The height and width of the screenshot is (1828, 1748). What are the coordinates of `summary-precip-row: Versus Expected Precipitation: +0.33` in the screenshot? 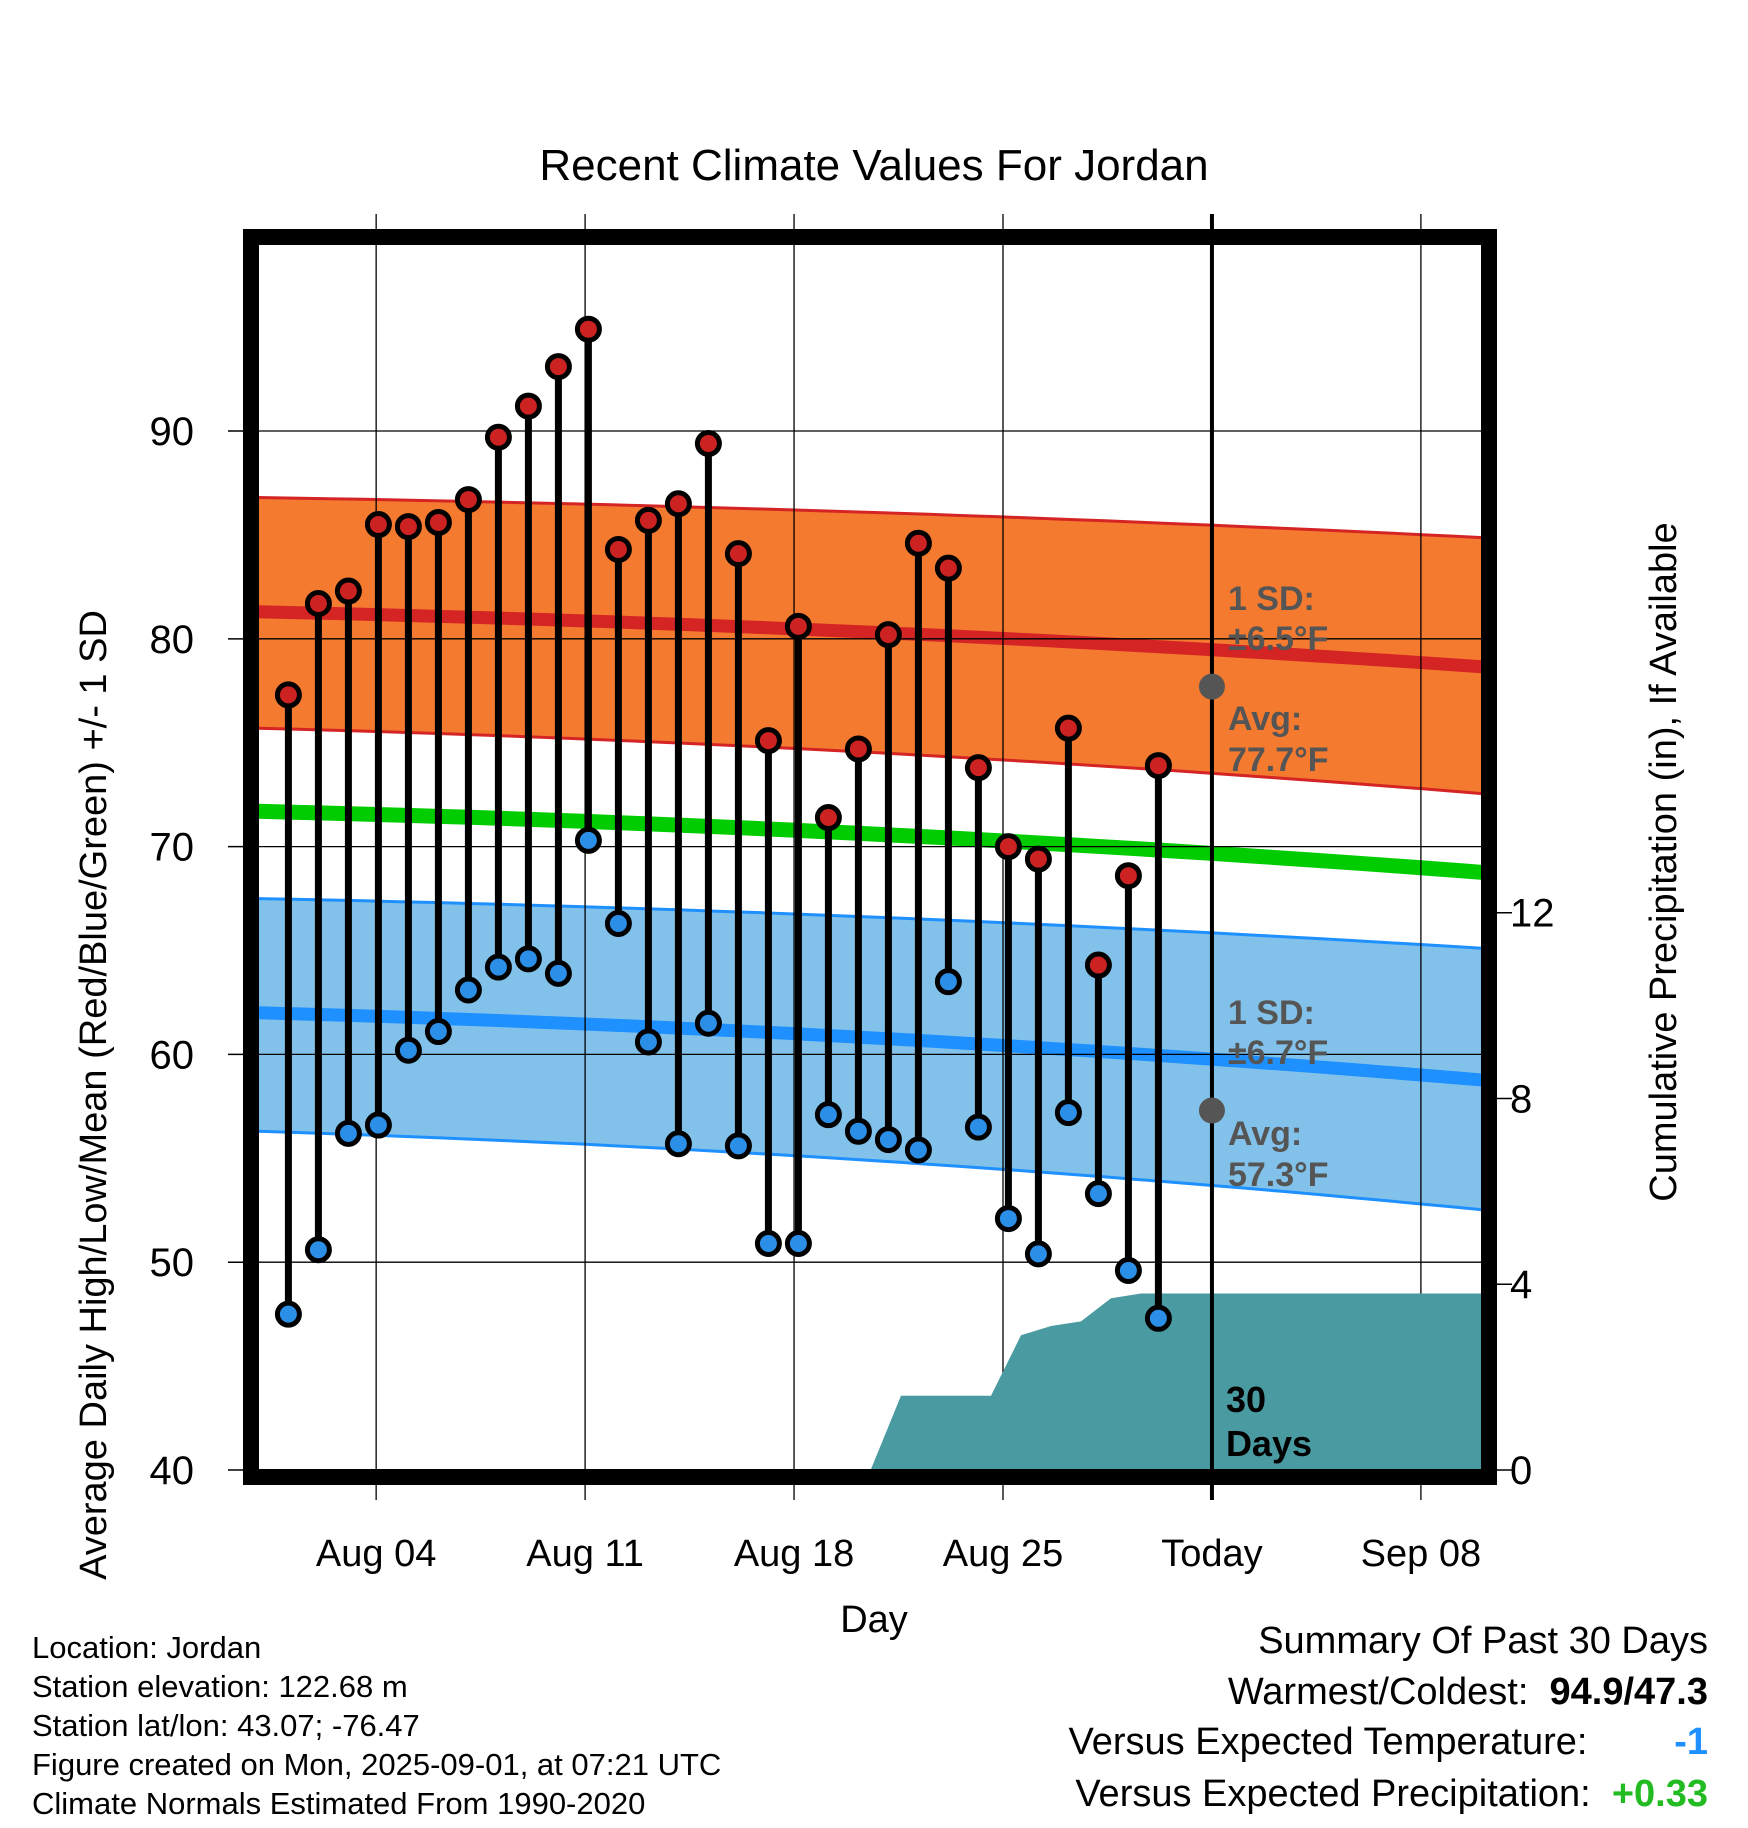 It's located at (1391, 1794).